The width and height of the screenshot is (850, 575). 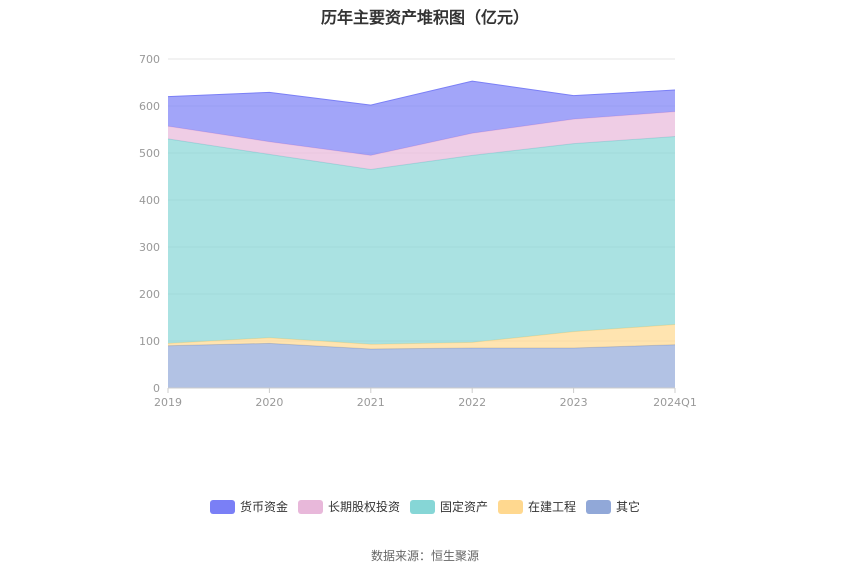 I want to click on legend-item: 其它, so click(x=613, y=506).